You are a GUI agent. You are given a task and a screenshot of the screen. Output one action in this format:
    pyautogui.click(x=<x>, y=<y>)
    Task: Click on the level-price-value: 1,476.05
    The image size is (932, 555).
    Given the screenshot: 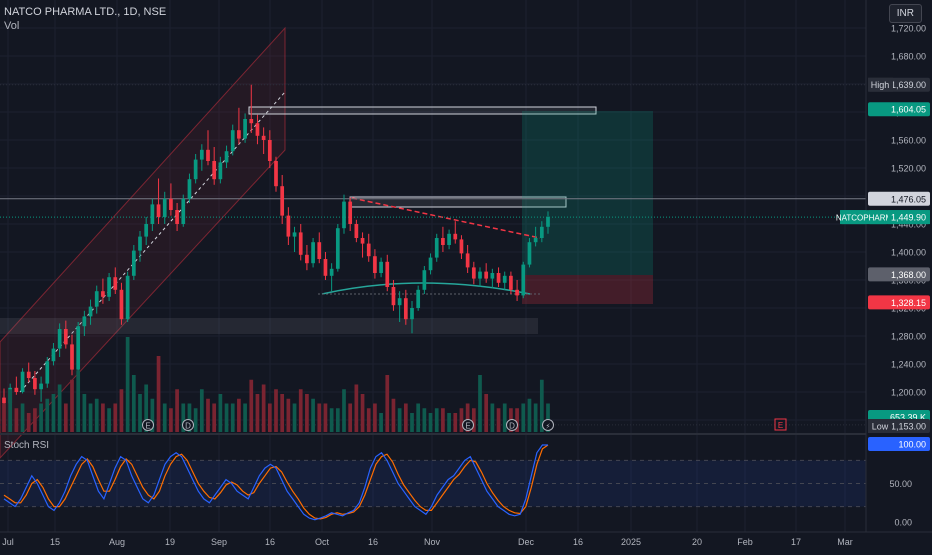 What is the action you would take?
    pyautogui.click(x=908, y=199)
    